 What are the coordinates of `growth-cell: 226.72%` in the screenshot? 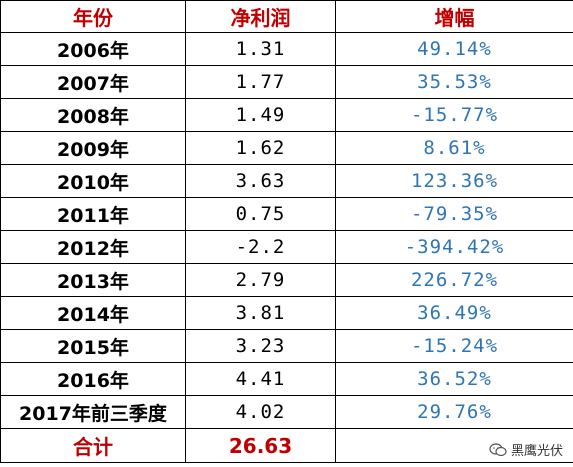 It's located at (454, 280).